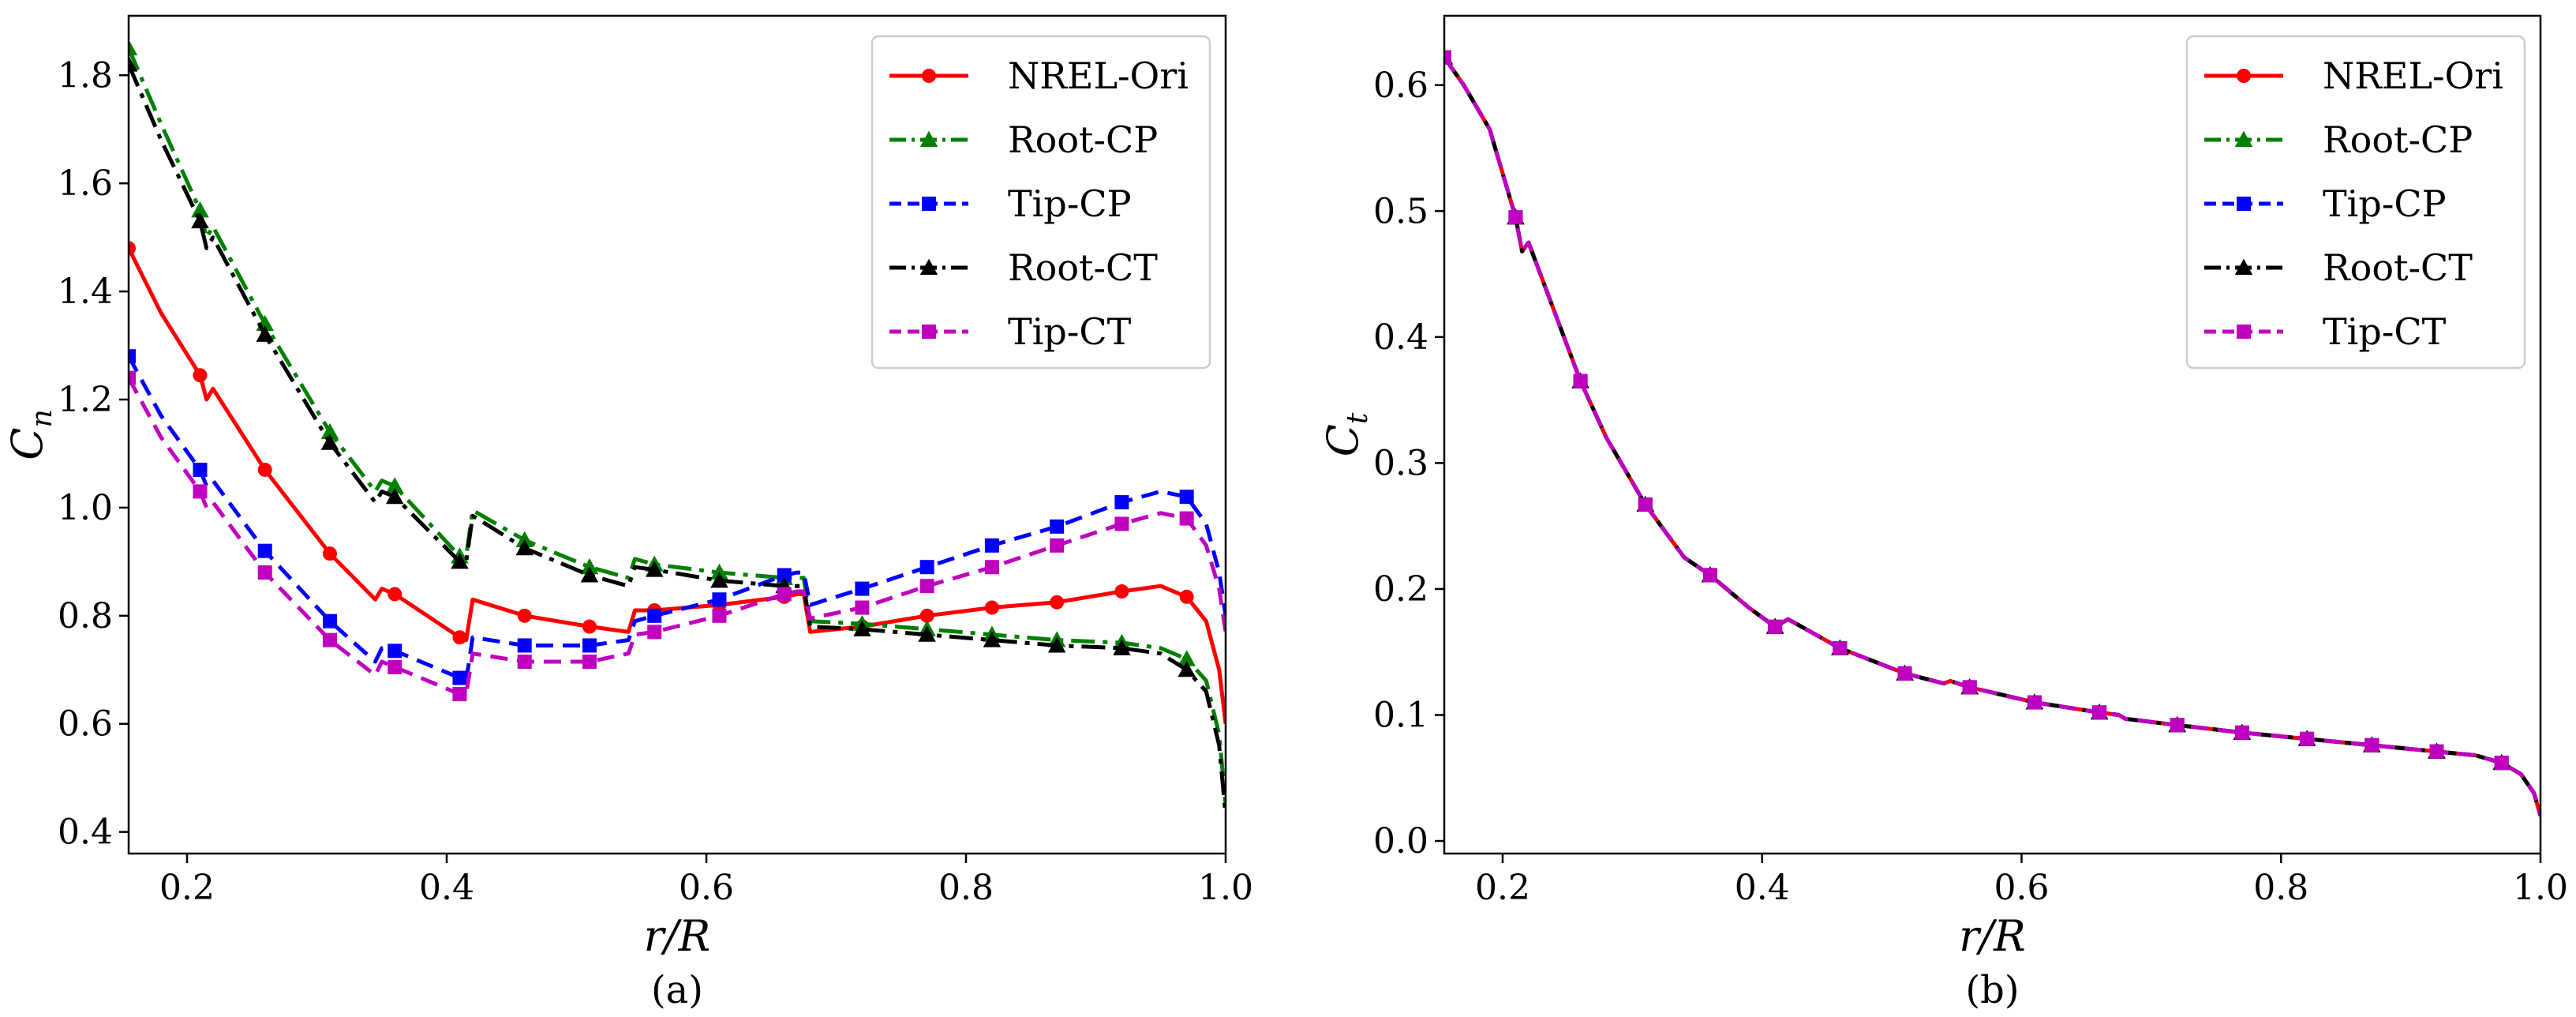 The width and height of the screenshot is (2576, 1017). What do you see at coordinates (85, 292) in the screenshot?
I see `ytick-label-a-5: 1.4` at bounding box center [85, 292].